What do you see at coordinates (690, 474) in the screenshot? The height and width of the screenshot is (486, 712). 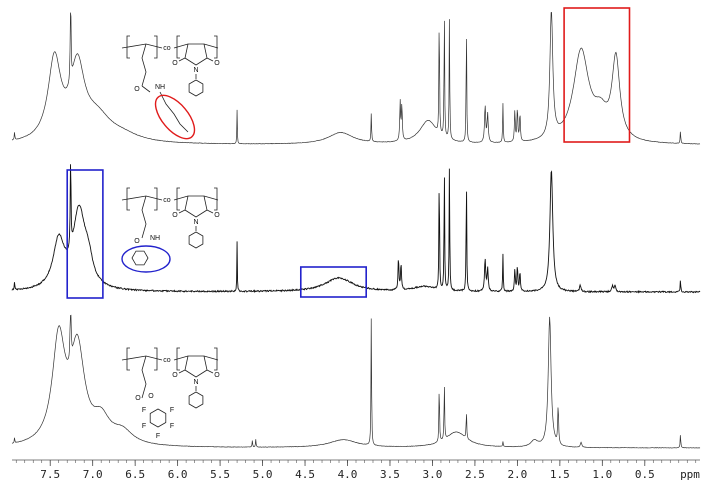 I see `x-axis-label: ppm` at bounding box center [690, 474].